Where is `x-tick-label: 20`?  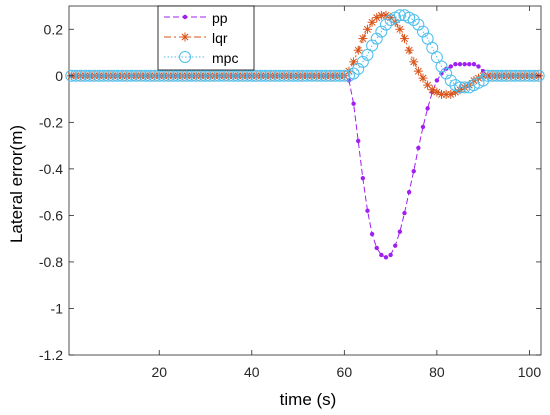 x-tick-label: 20 is located at coordinates (159, 372).